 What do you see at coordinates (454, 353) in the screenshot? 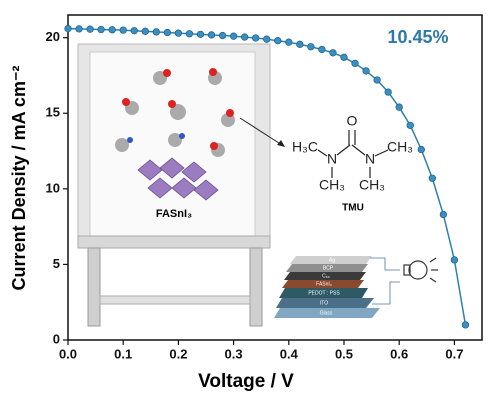
I see `x-tick-label: 0.7` at bounding box center [454, 353].